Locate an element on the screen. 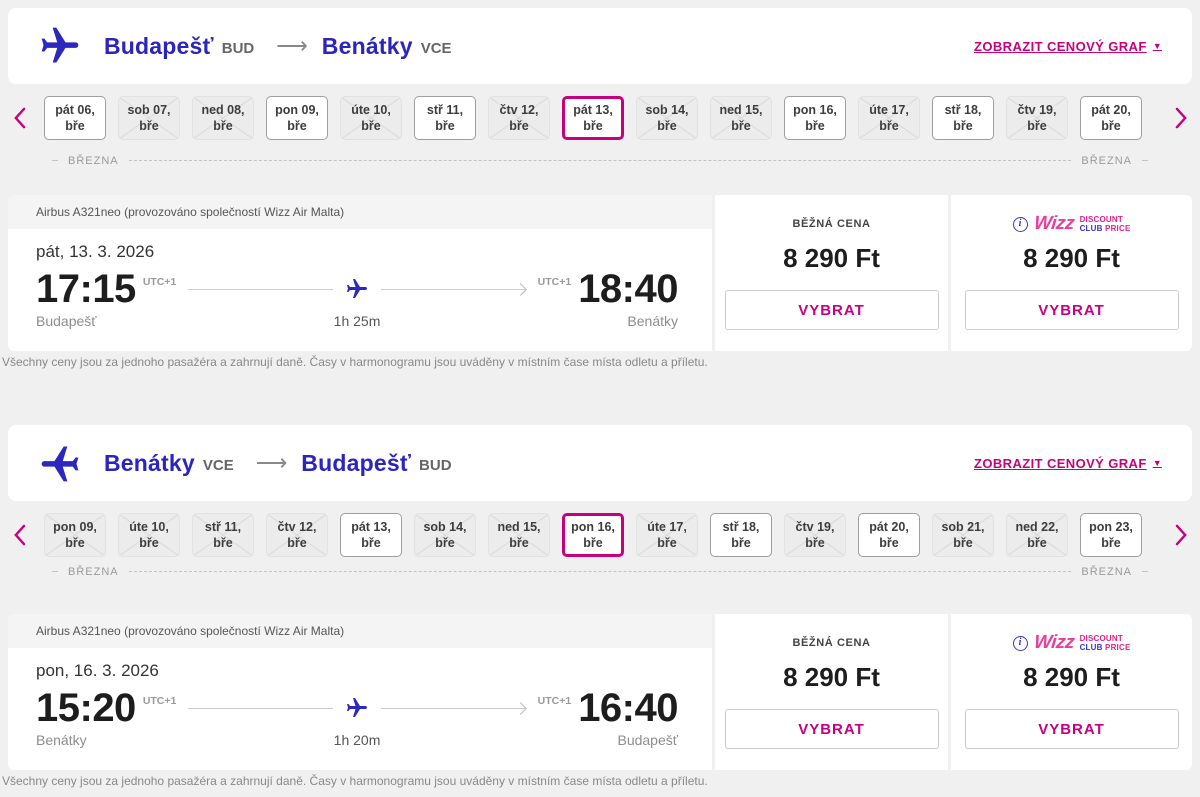 The height and width of the screenshot is (797, 1200). dash is located at coordinates (55, 160).